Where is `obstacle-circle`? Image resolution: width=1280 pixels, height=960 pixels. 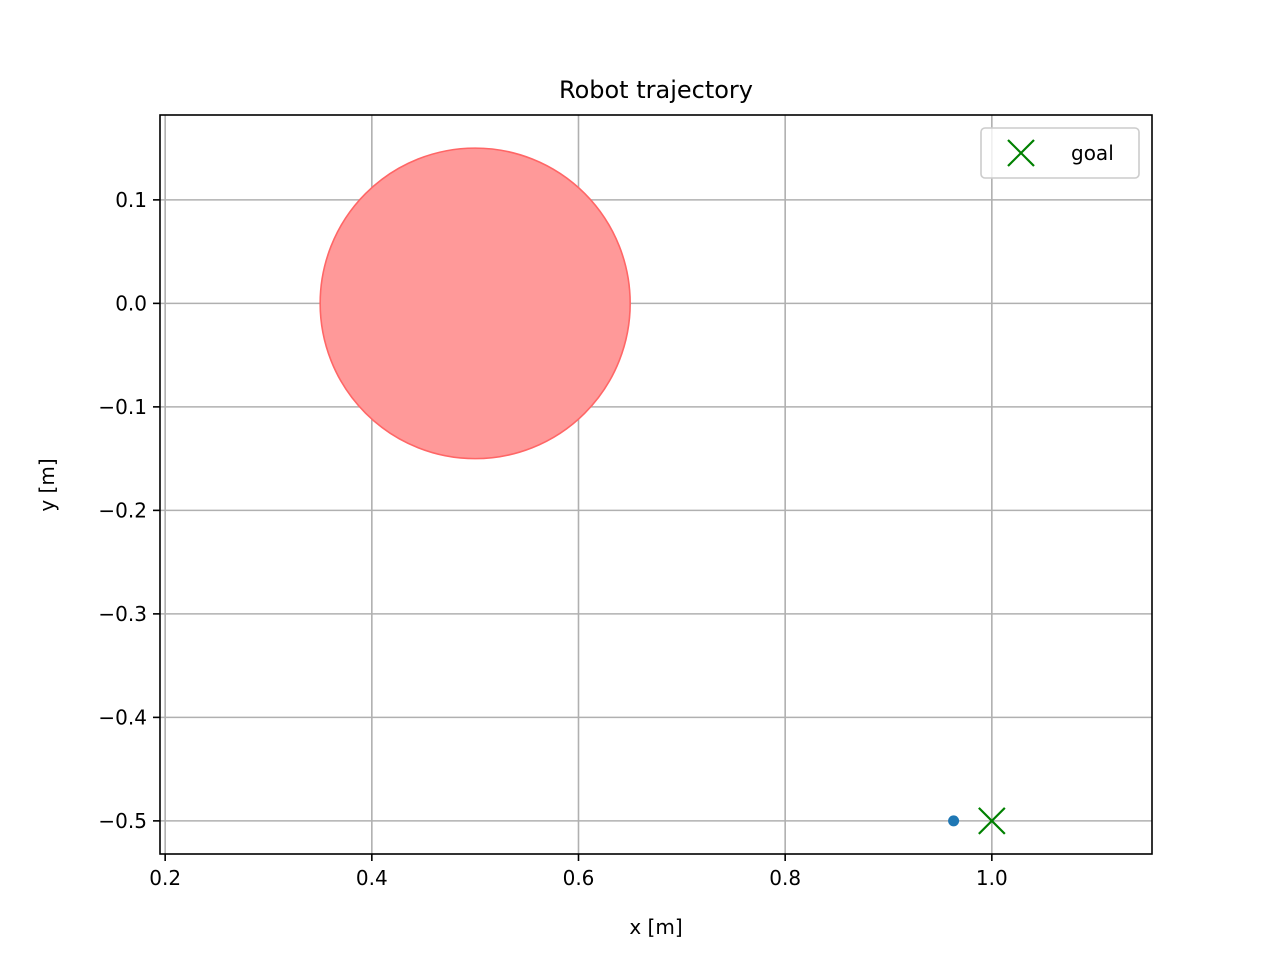
obstacle-circle is located at coordinates (475, 303).